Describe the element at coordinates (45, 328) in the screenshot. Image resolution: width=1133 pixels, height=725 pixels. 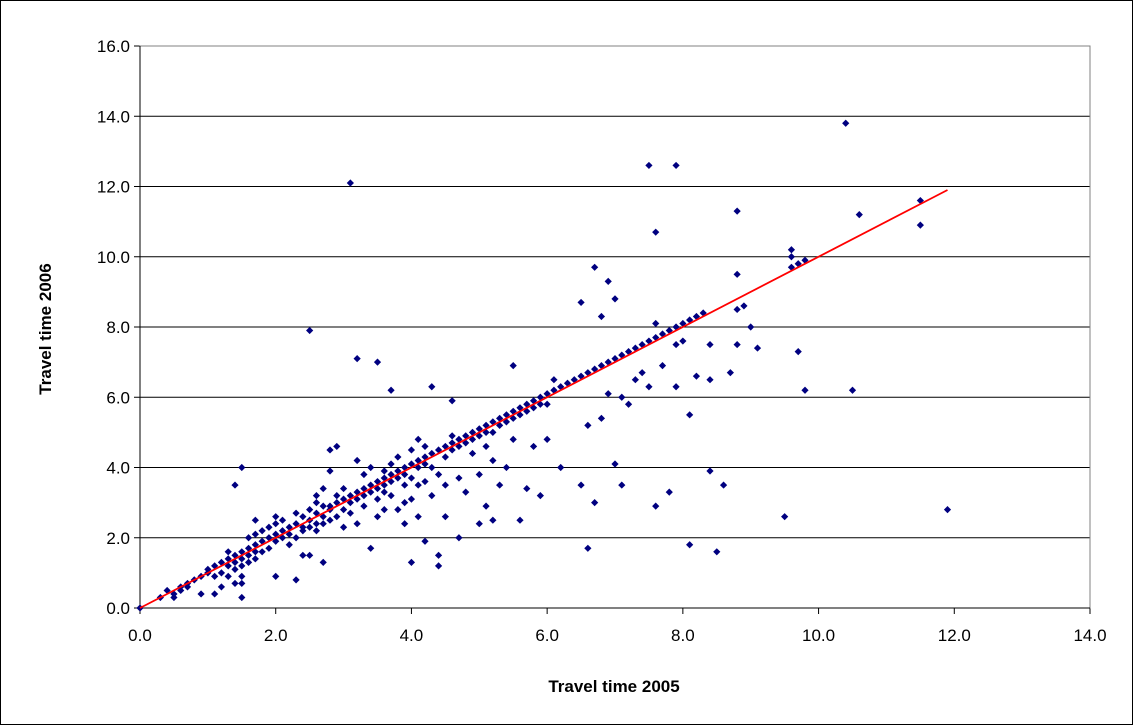
I see `y-axis-title: Travel time 2006` at that location.